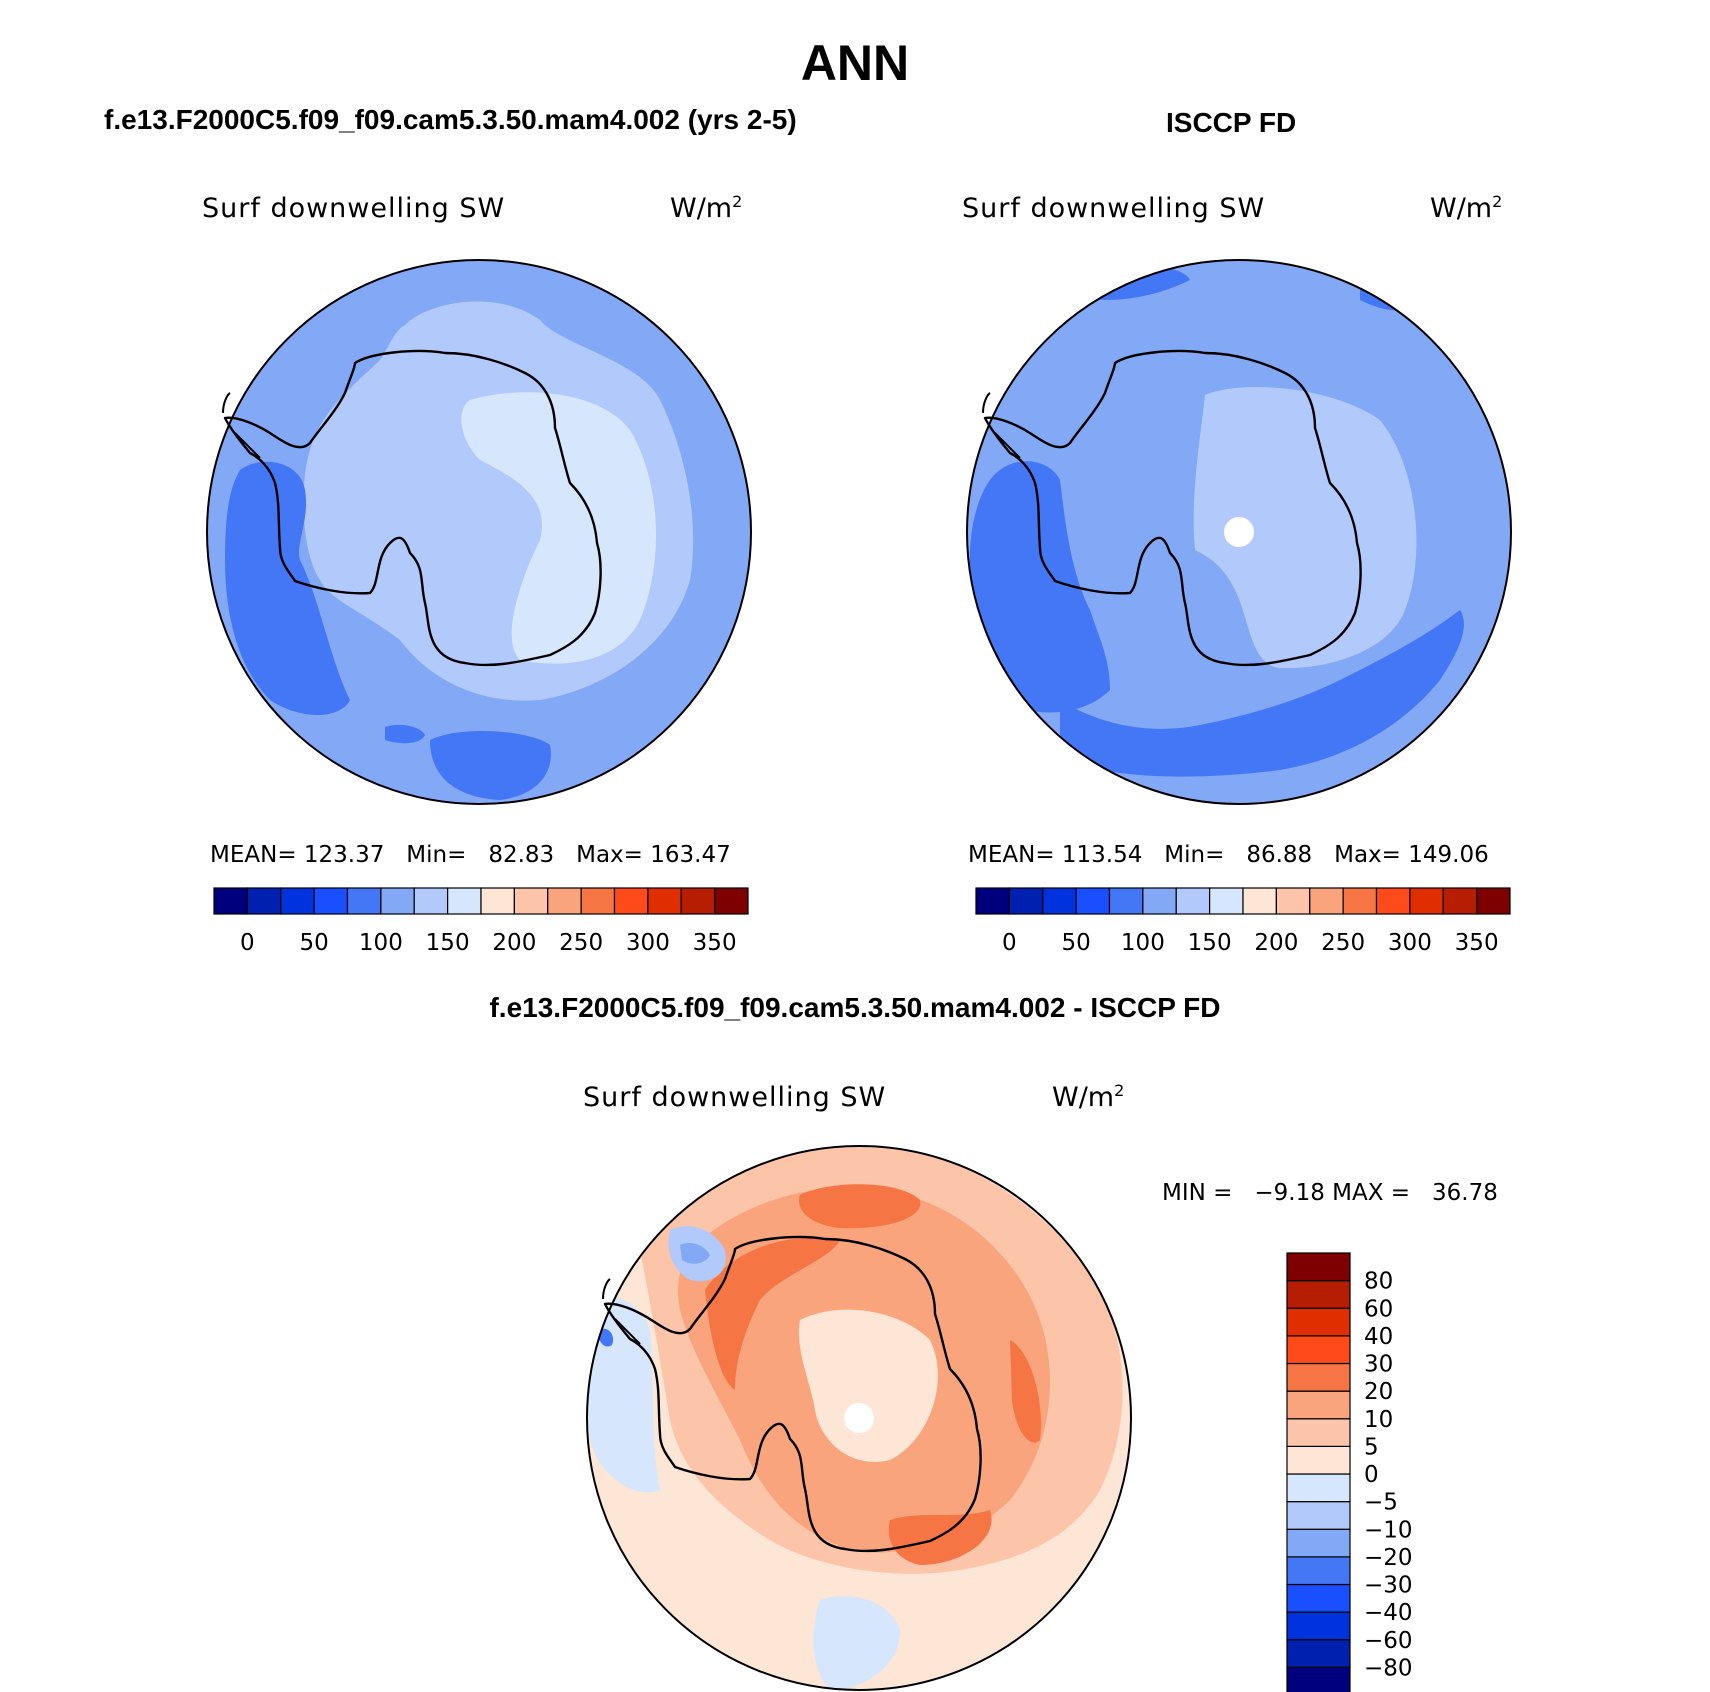 The height and width of the screenshot is (1692, 1710). I want to click on panel-model-variable: Surf downwelling SW, so click(354, 208).